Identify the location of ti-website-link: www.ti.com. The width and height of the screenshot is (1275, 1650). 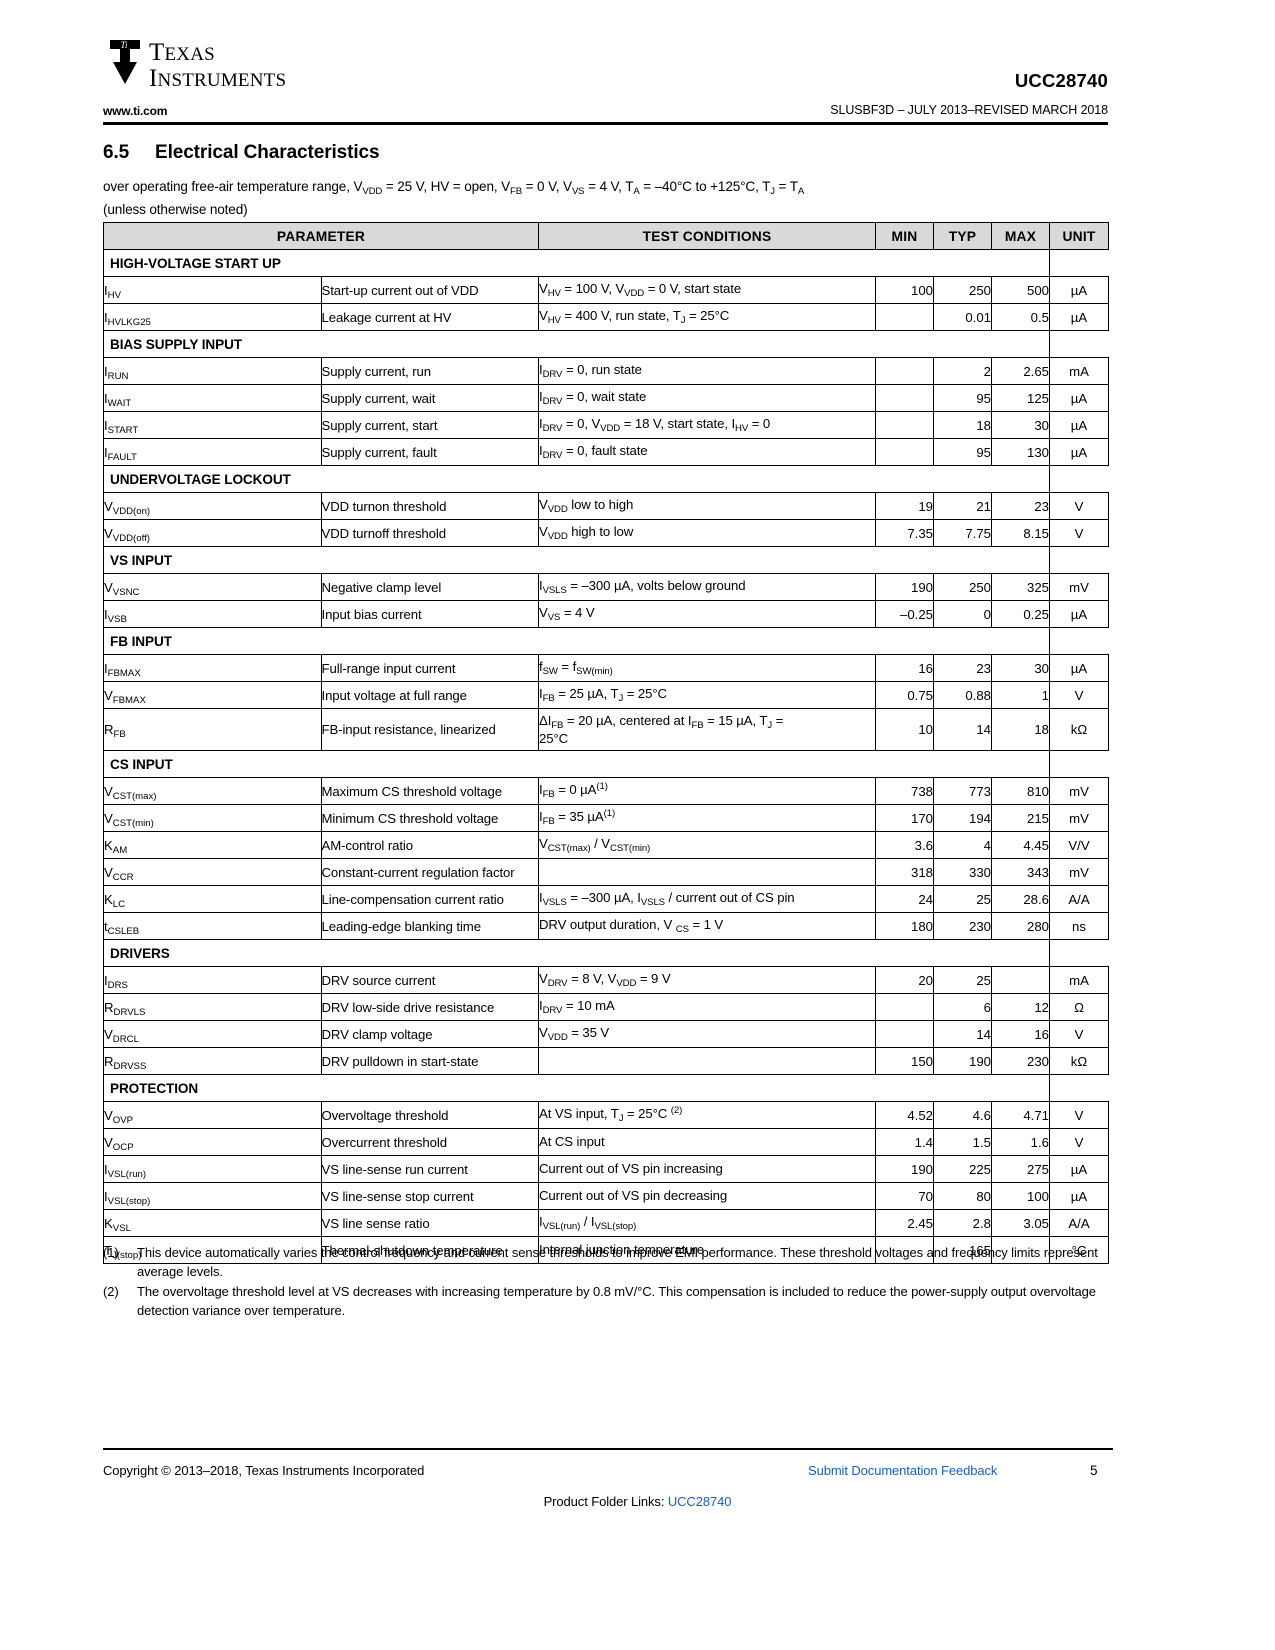
(135, 111).